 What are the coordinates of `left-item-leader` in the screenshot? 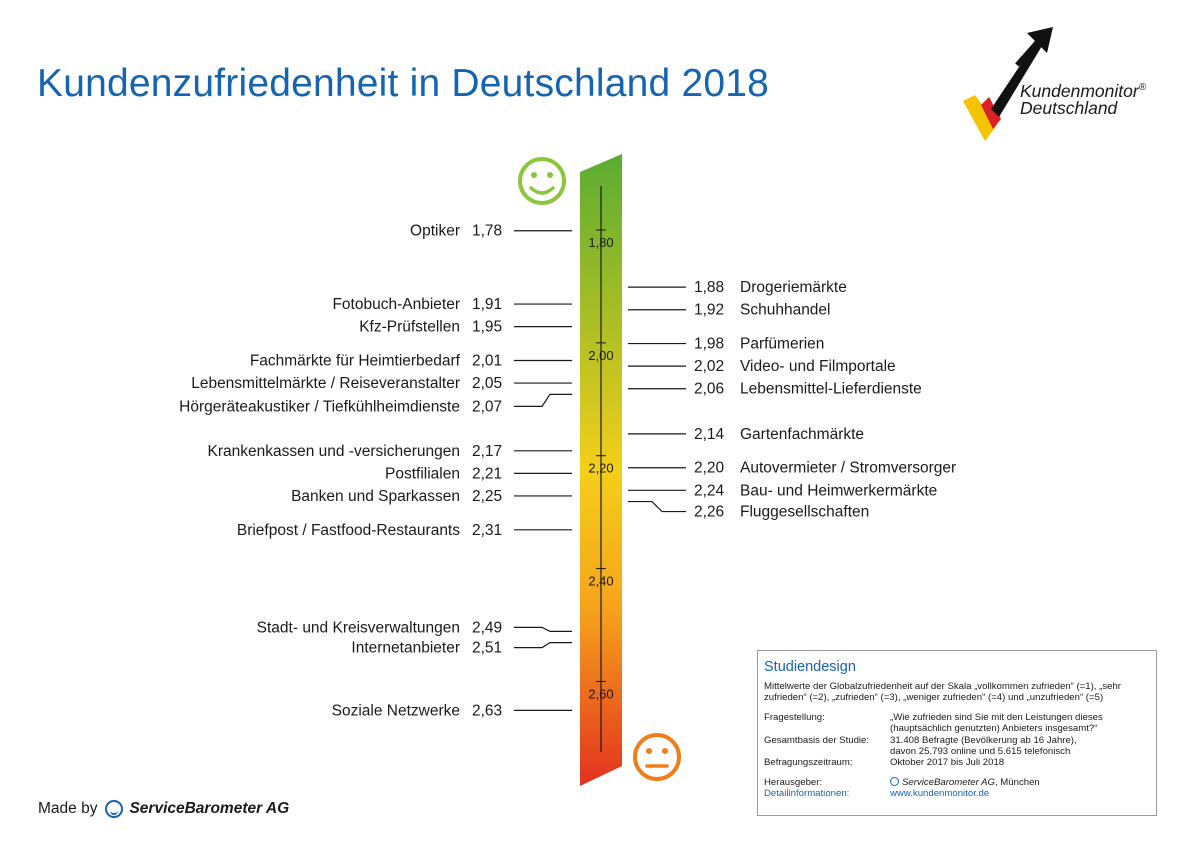 It's located at (543, 400).